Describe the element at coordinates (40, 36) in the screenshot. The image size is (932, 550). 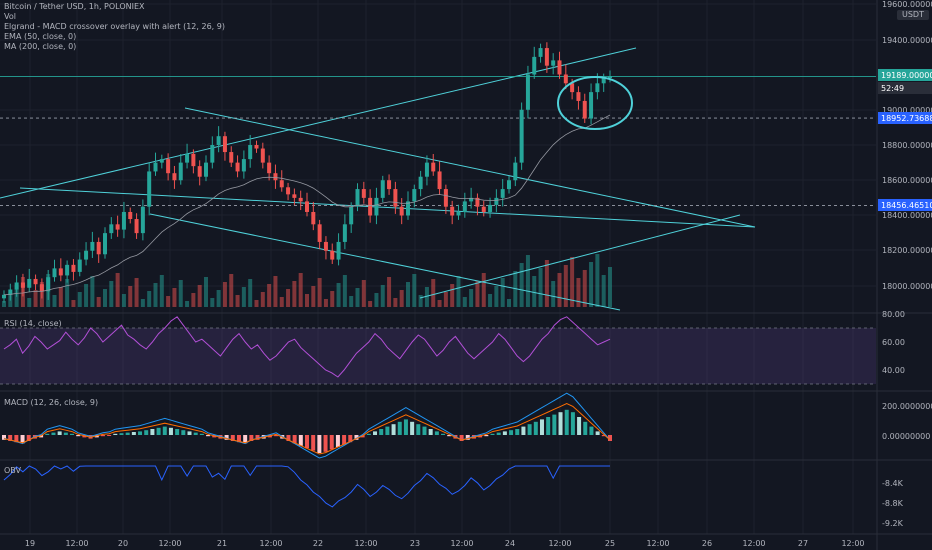
I see `ema-label: EMA (50, close, 0)` at that location.